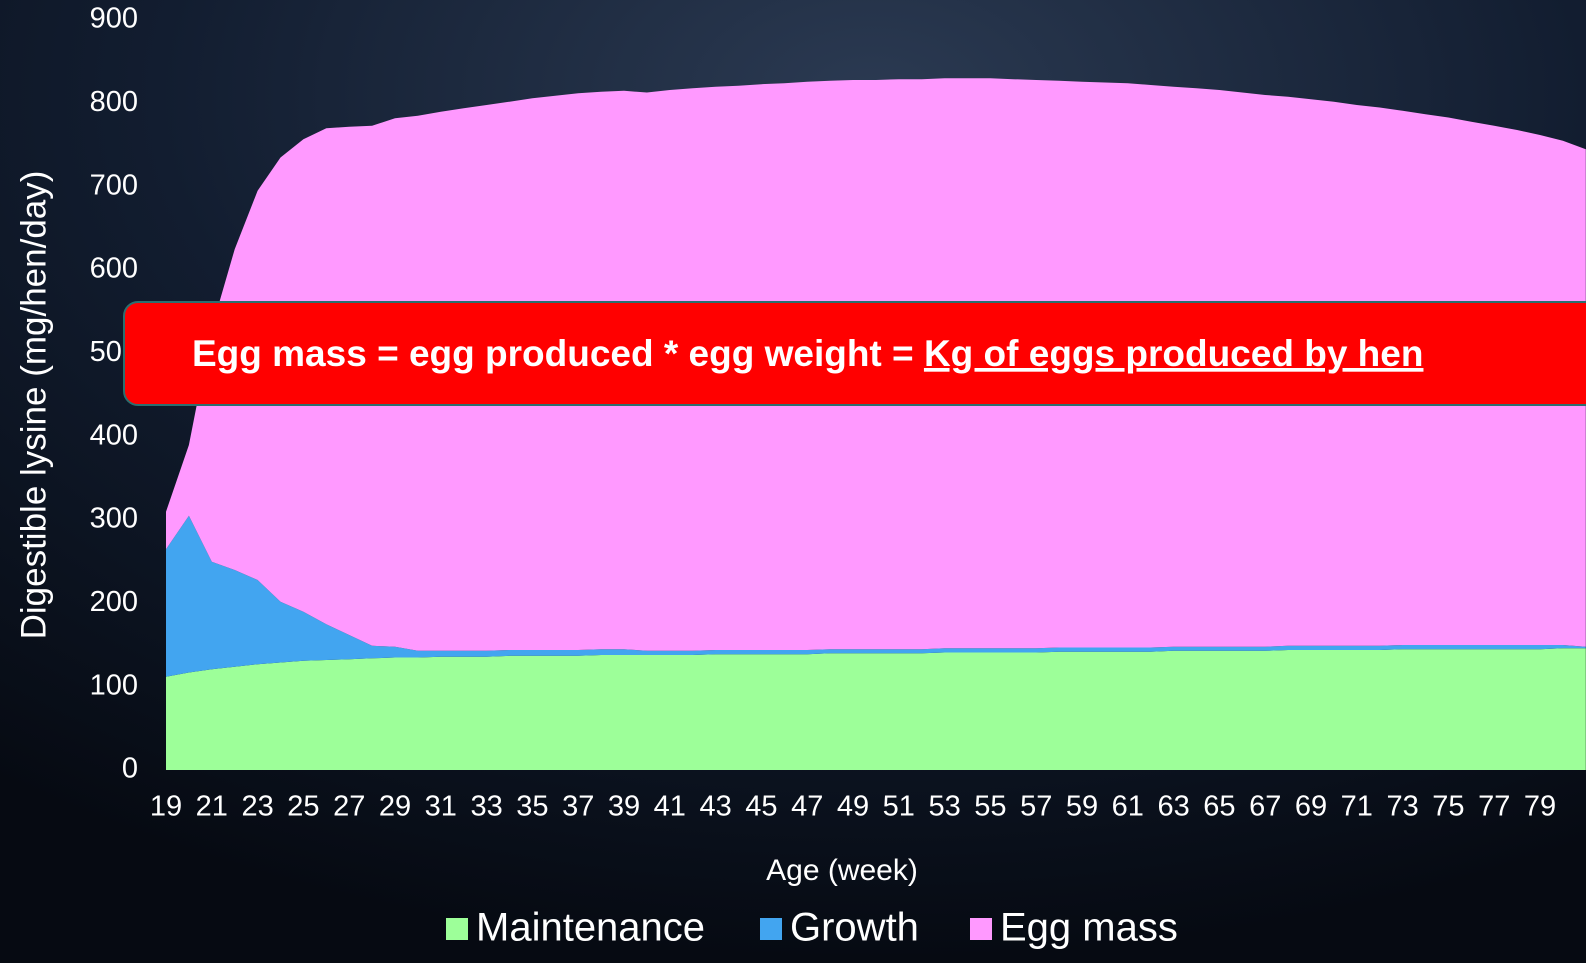 Image resolution: width=1586 pixels, height=963 pixels. What do you see at coordinates (558, 353) in the screenshot?
I see `annotation-main: Egg mass = egg produced * egg weight =` at bounding box center [558, 353].